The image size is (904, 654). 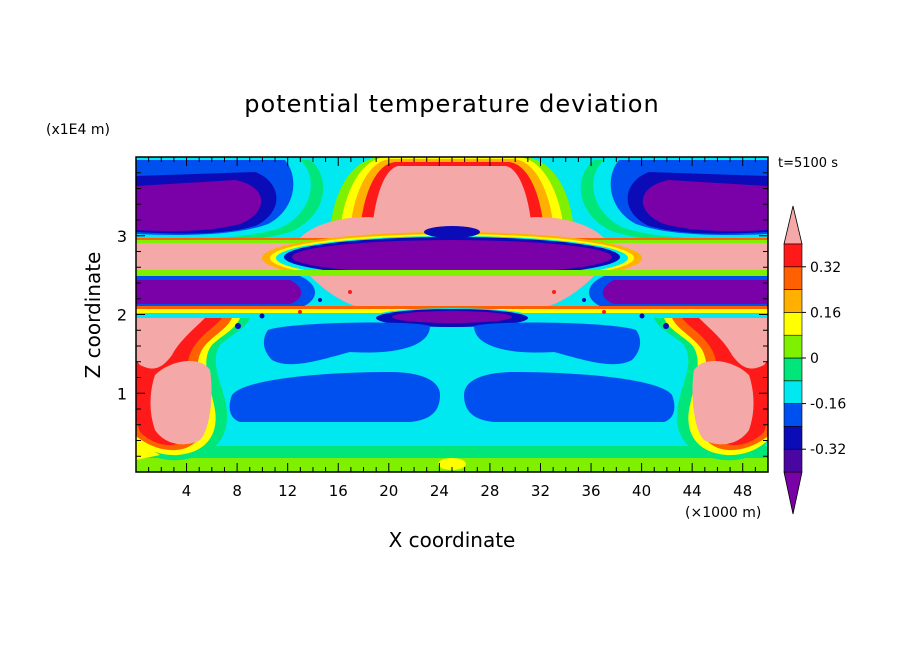 I want to click on chart-title: potential temperature deviation, so click(x=451, y=104).